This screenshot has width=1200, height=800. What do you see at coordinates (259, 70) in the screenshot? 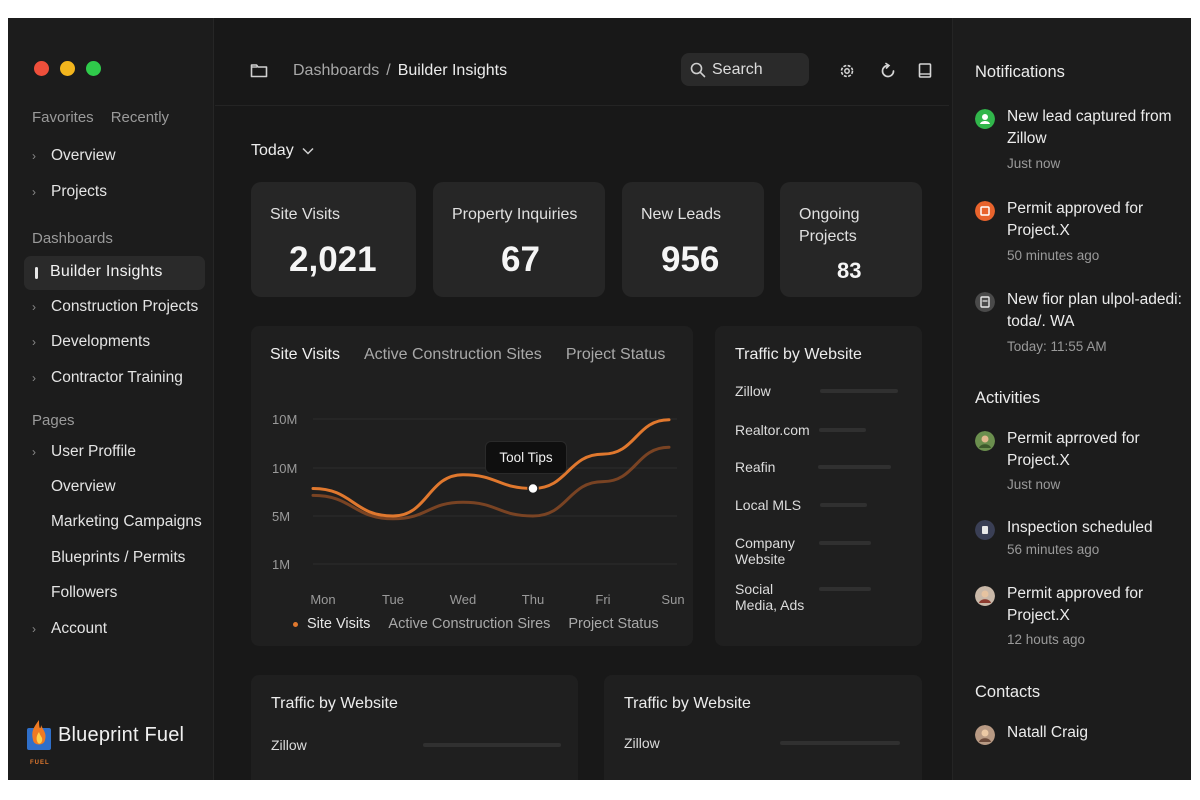
I see `folder-icon` at bounding box center [259, 70].